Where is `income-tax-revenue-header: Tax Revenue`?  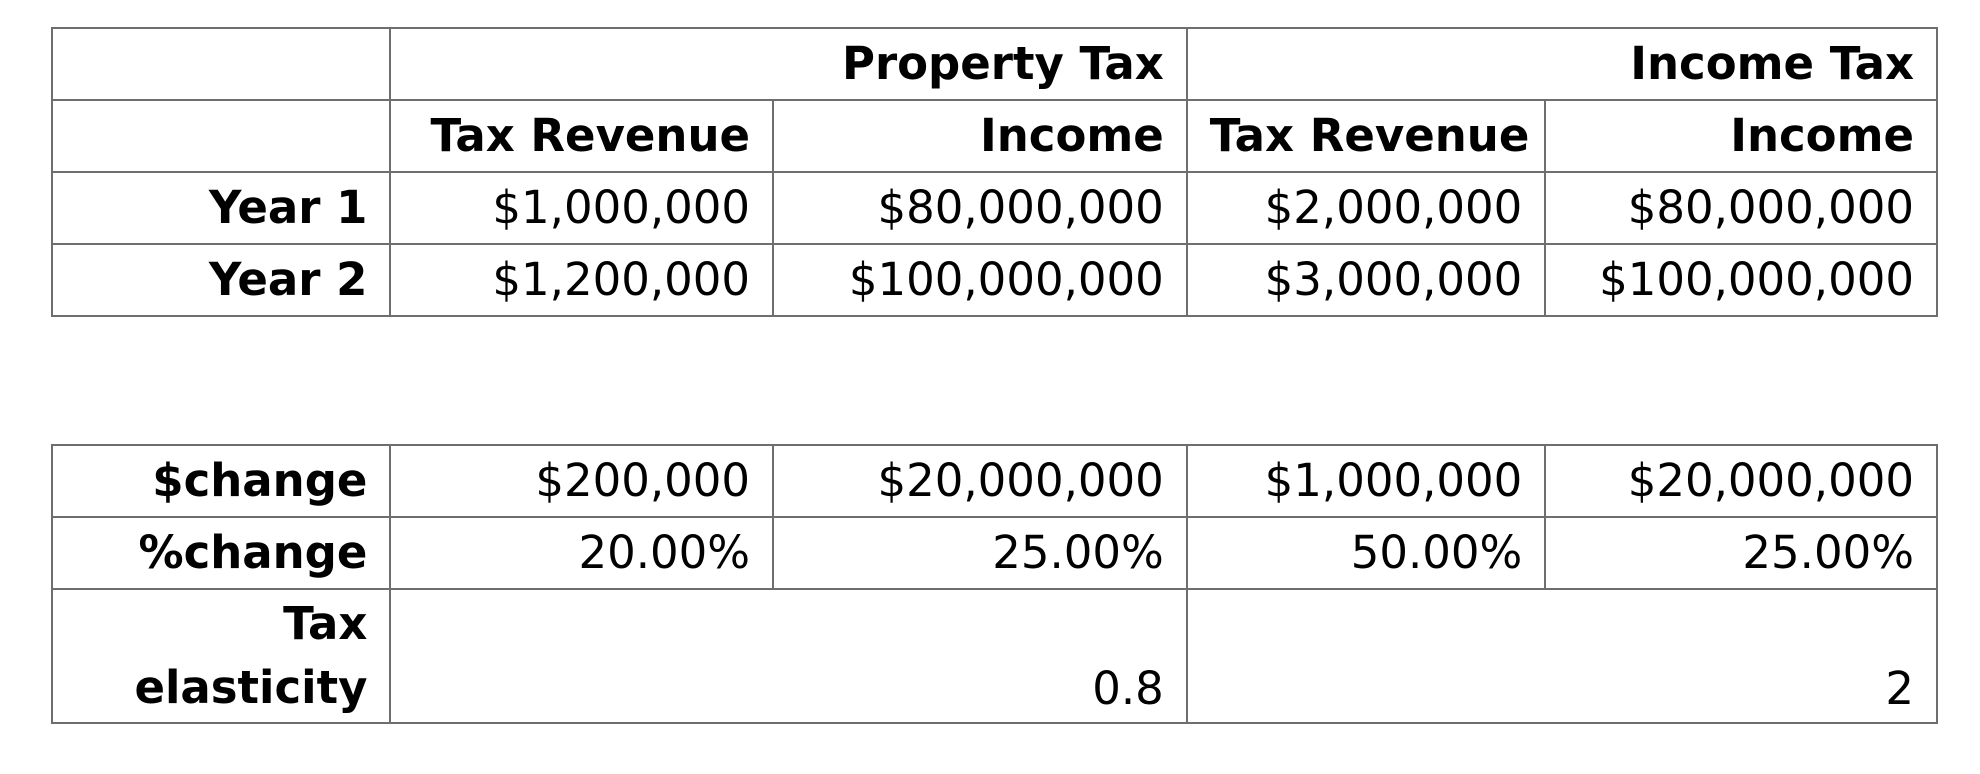 income-tax-revenue-header: Tax Revenue is located at coordinates (1366, 136).